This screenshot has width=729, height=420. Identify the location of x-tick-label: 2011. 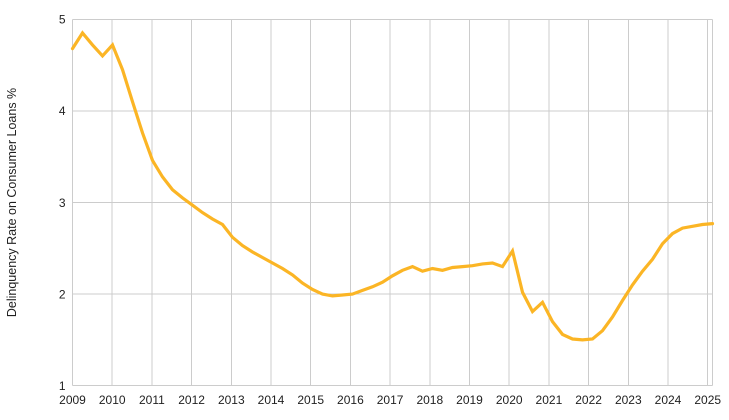
(152, 400).